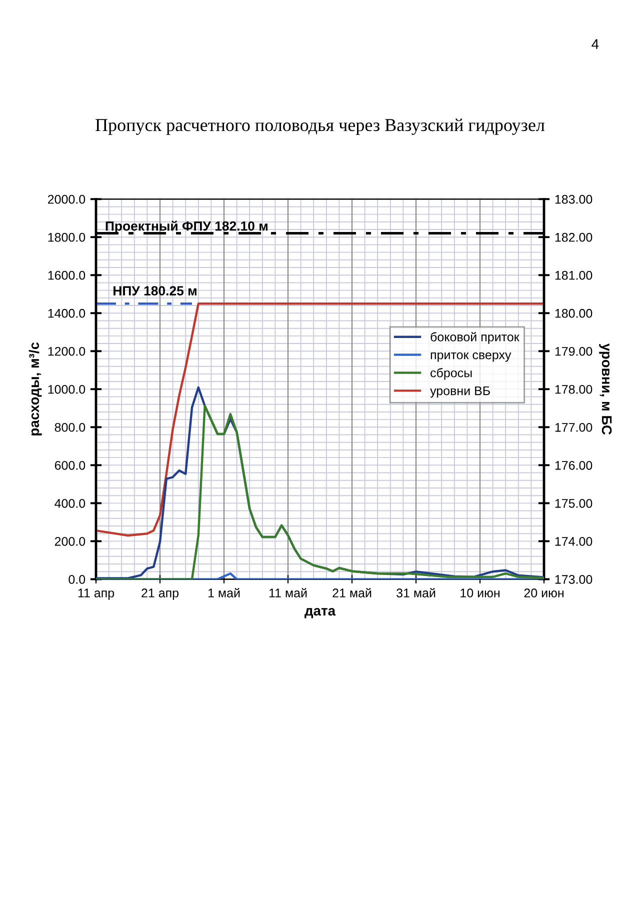 The image size is (640, 905). What do you see at coordinates (573, 313) in the screenshot?
I see `y2-tick-label: 180.00` at bounding box center [573, 313].